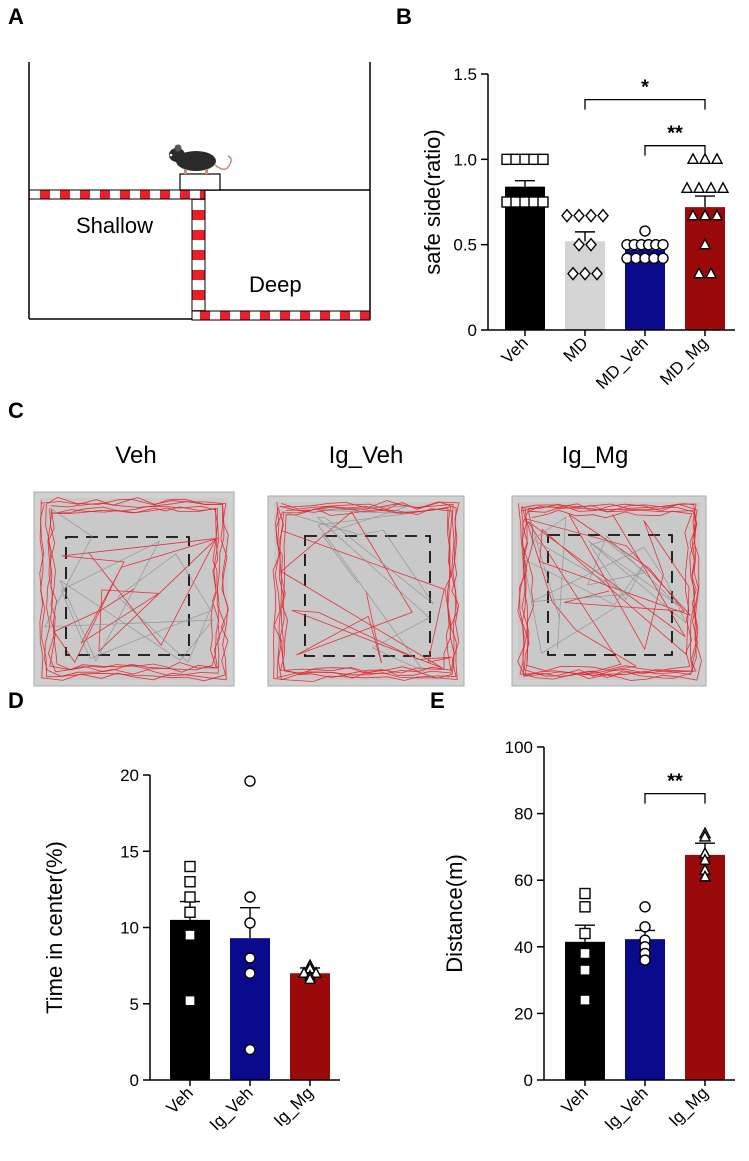 The image size is (749, 1161). I want to click on significance-label: *, so click(645, 88).